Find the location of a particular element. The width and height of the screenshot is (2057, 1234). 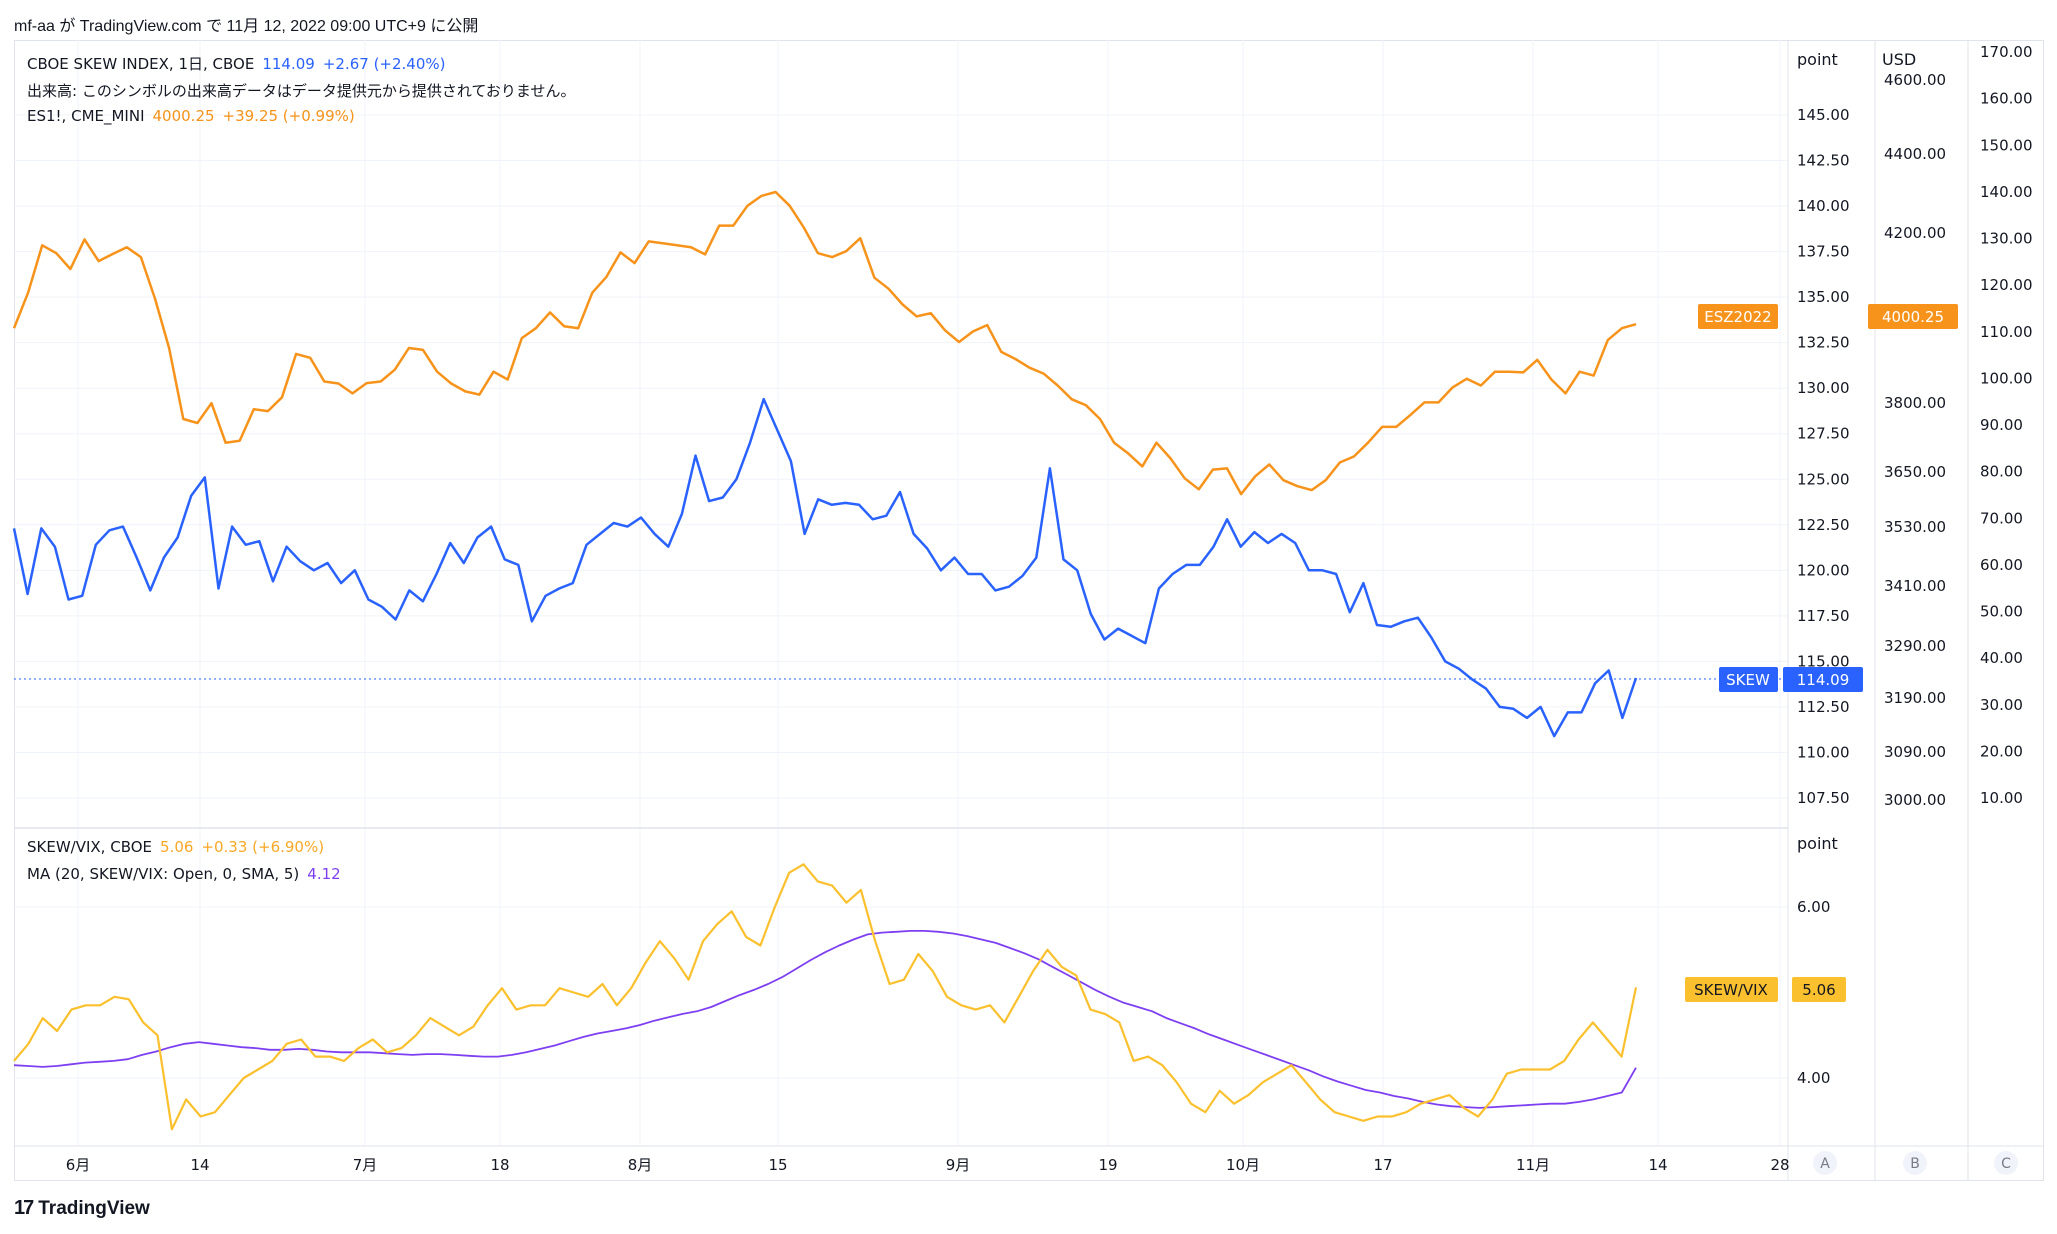

scale-button-a: A is located at coordinates (1825, 1163).